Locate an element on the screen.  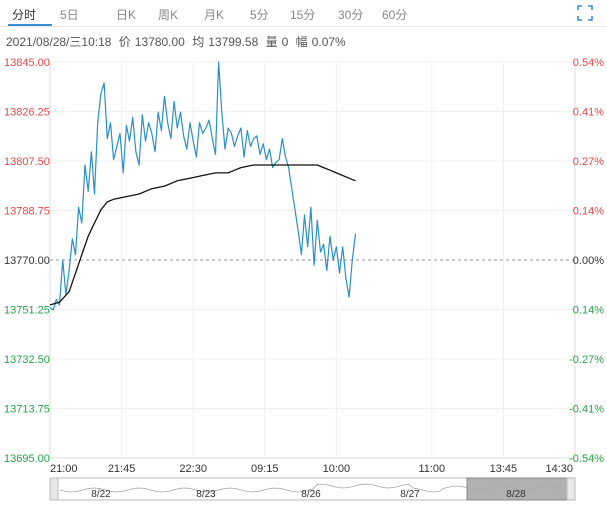
info-change-label: 幅 is located at coordinates (301, 42).